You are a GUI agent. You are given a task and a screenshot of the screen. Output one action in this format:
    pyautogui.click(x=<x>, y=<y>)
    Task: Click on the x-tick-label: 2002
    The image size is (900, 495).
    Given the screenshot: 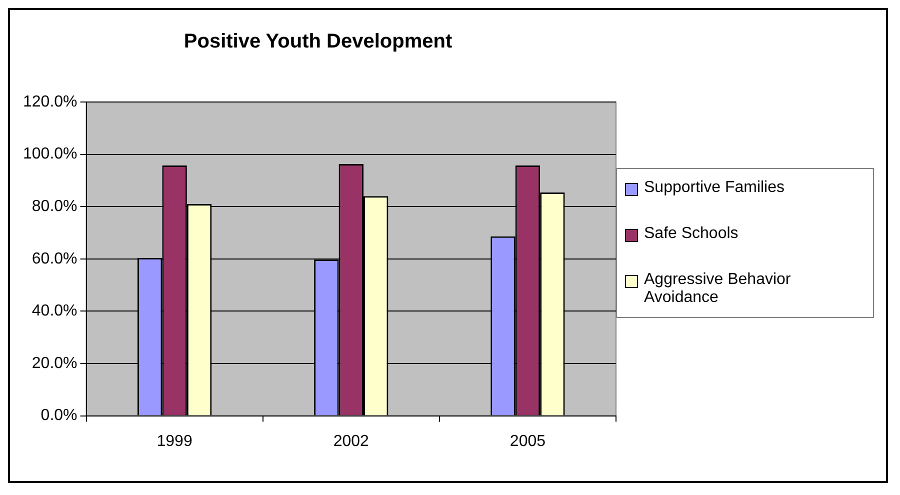 What is the action you would take?
    pyautogui.click(x=351, y=441)
    